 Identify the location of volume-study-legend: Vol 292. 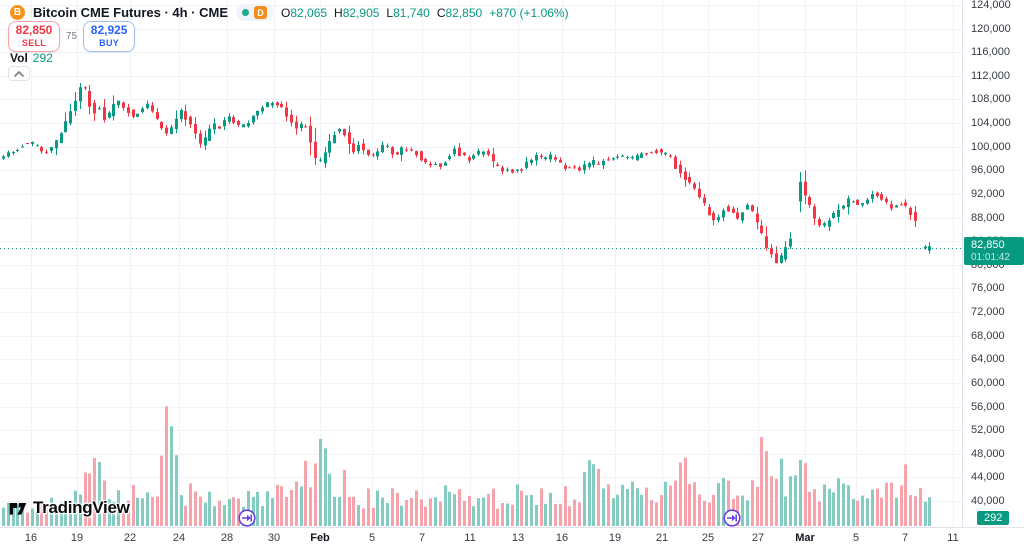
(31, 58).